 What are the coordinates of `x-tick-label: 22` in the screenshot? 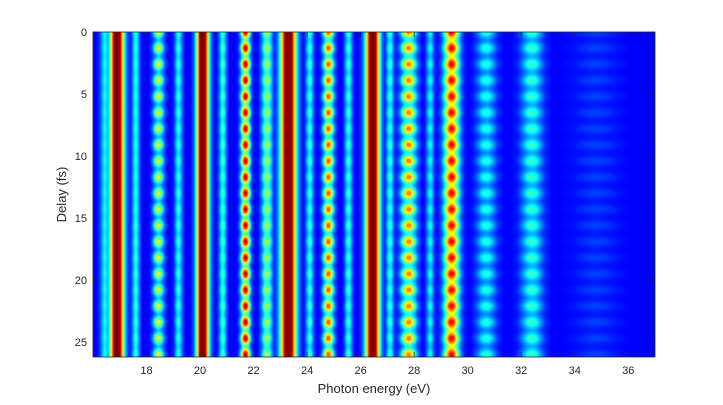 It's located at (253, 371).